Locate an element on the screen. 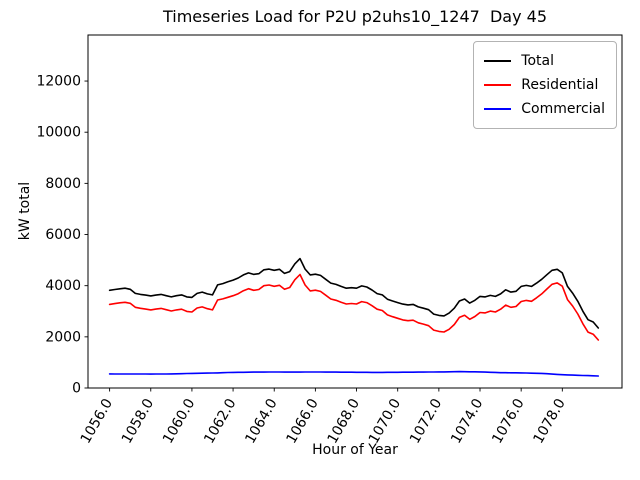  legend-label-total: Total is located at coordinates (537, 61).